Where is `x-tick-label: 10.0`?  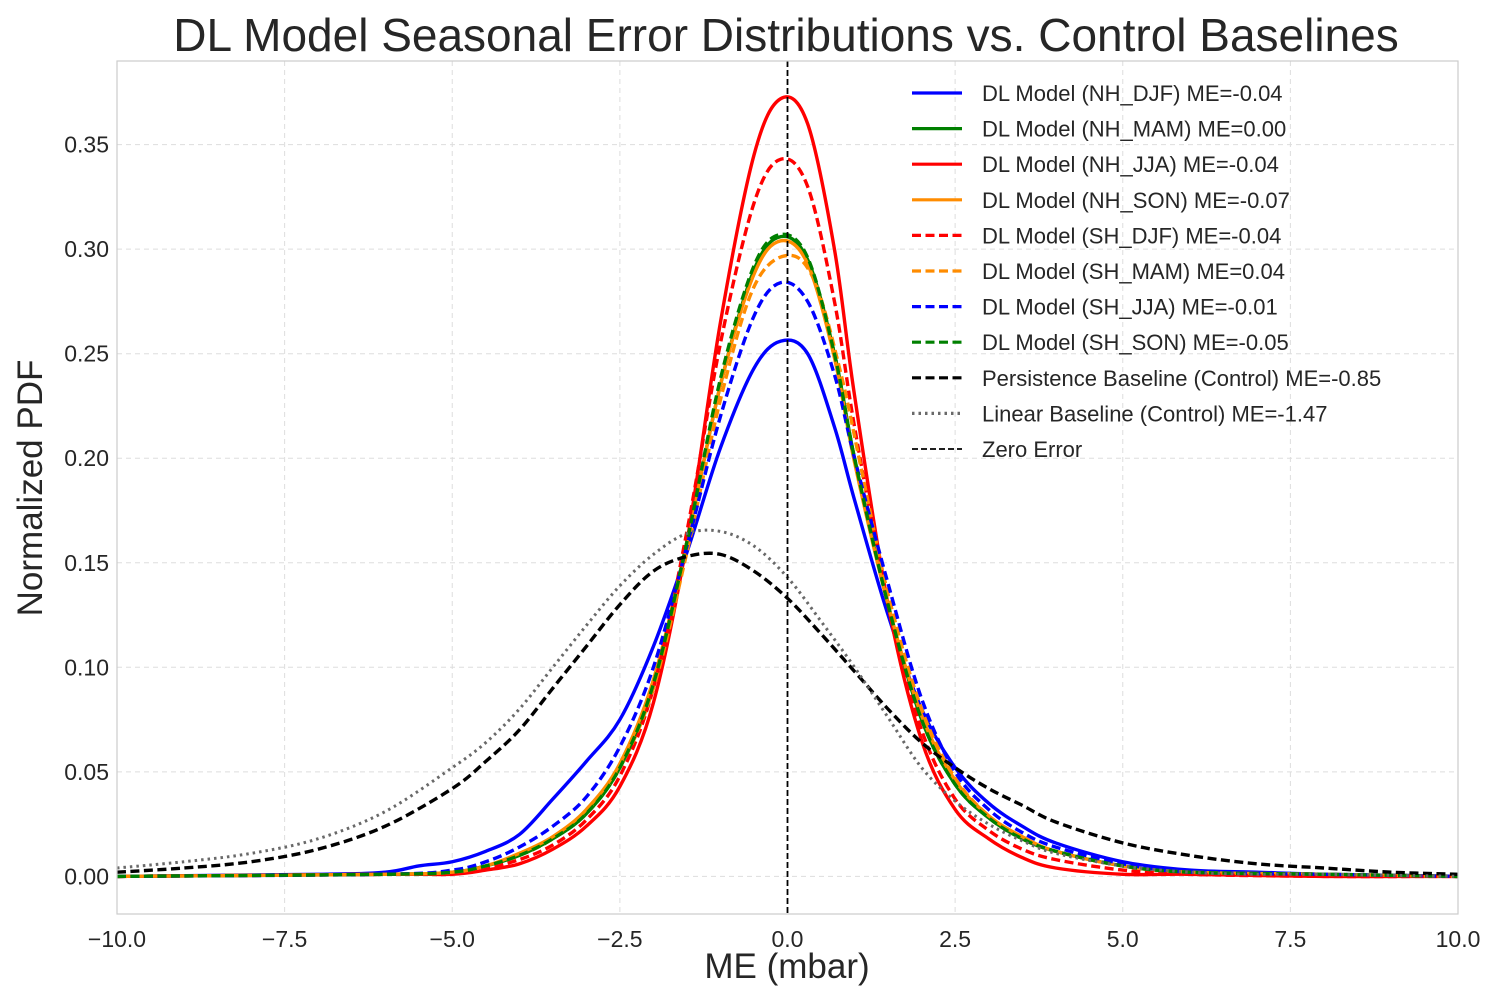
x-tick-label: 10.0 is located at coordinates (1458, 939).